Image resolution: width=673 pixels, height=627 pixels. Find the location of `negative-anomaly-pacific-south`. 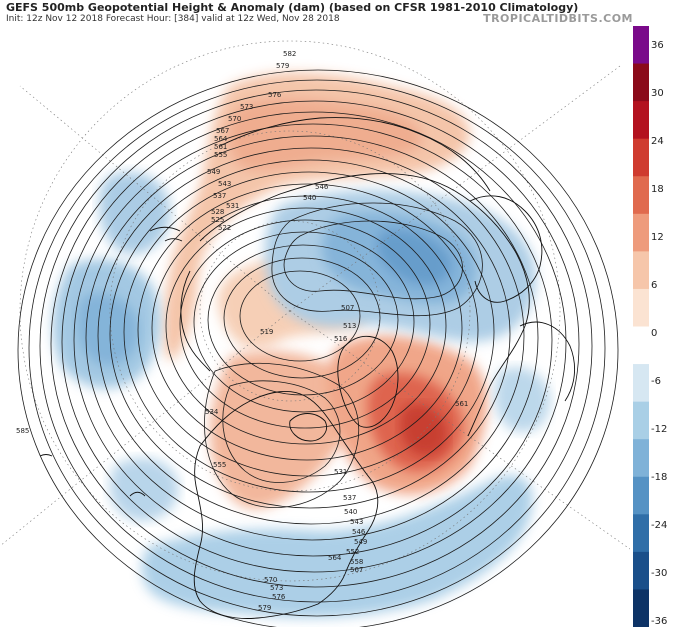

negative-anomaly-pacific-south is located at coordinates (144, 489).